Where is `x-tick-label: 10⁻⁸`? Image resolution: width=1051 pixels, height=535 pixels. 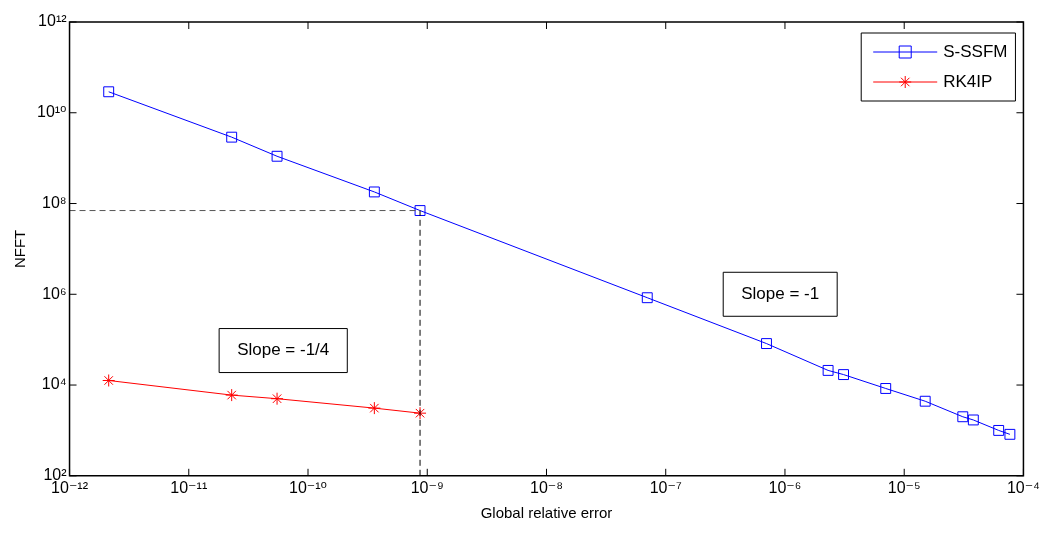
x-tick-label: 10⁻⁸ is located at coordinates (546, 487).